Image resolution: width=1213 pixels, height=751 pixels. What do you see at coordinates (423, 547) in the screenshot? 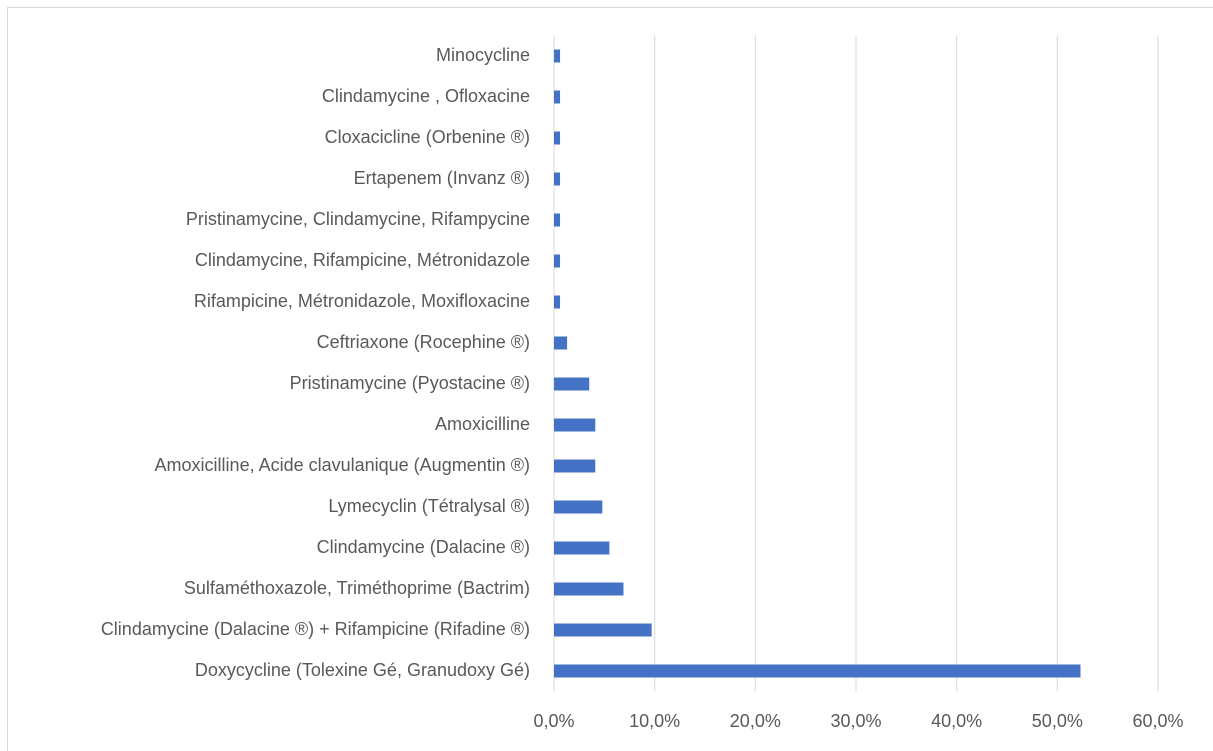
I see `y-tick-label: Clindamycine (Dalacine ®)` at bounding box center [423, 547].